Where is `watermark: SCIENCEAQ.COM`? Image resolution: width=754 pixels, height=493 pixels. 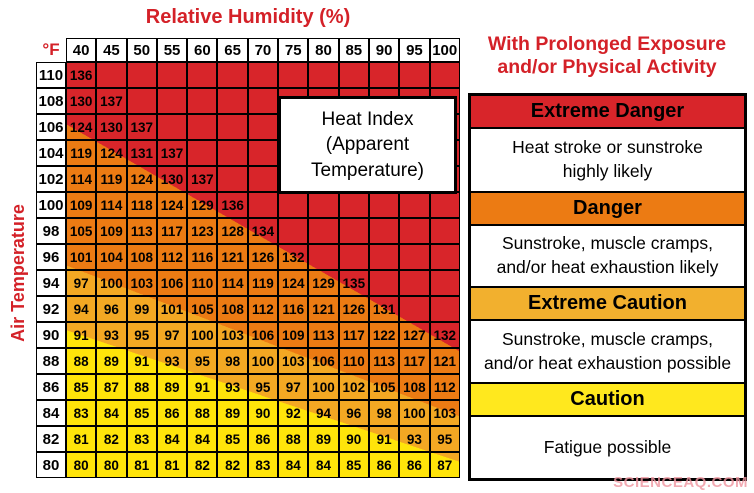
watermark: SCIENCEAQ.COM is located at coordinates (680, 482).